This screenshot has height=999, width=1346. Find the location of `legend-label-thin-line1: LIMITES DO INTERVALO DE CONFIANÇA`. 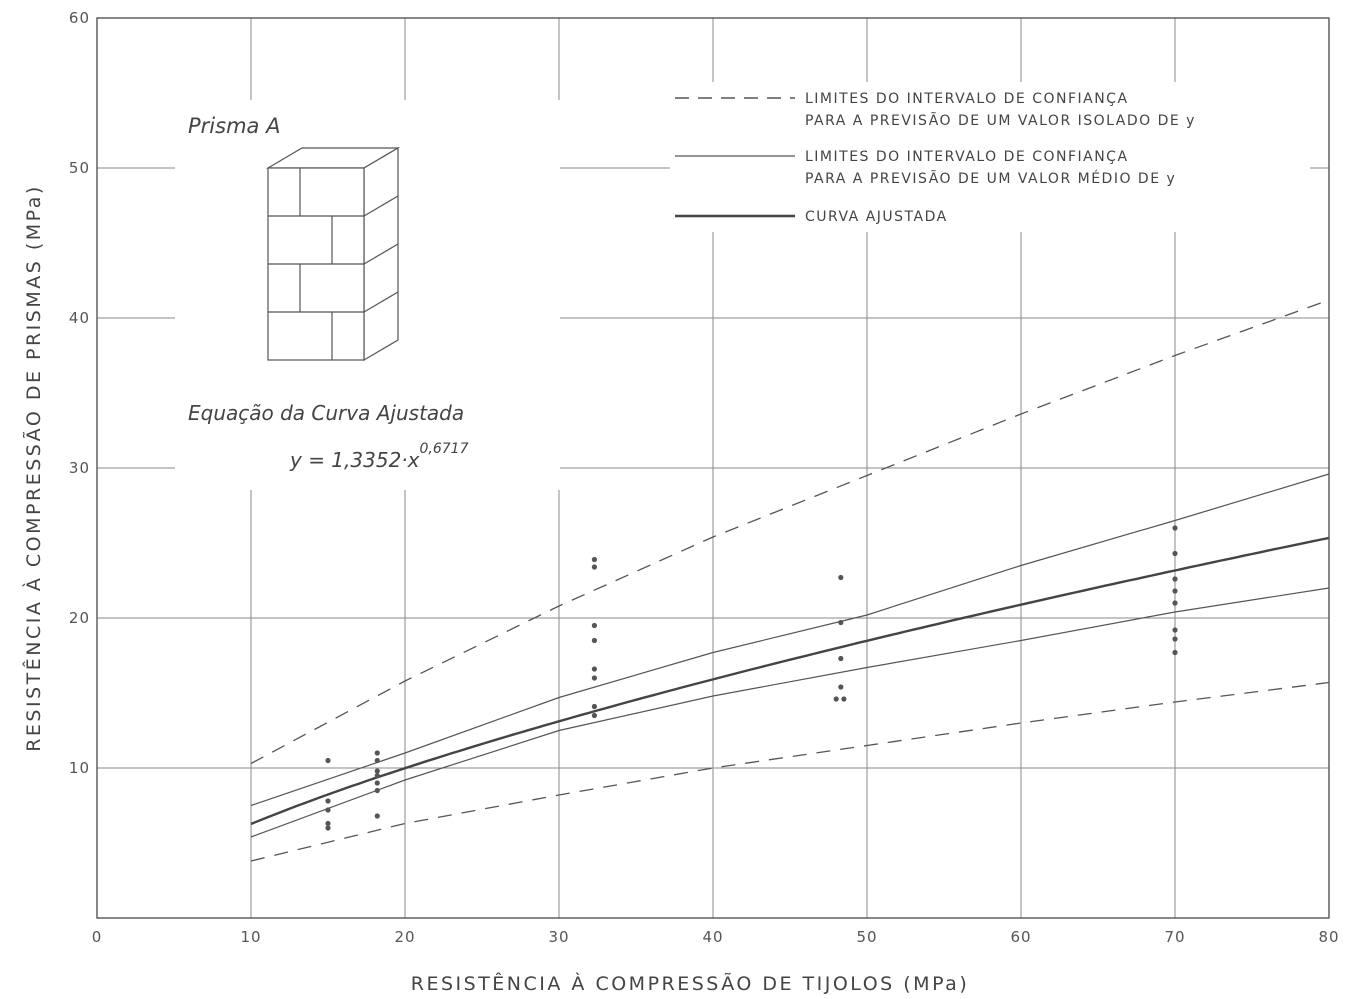

legend-label-thin-line1: LIMITES DO INTERVALO DE CONFIANÇA is located at coordinates (967, 157).